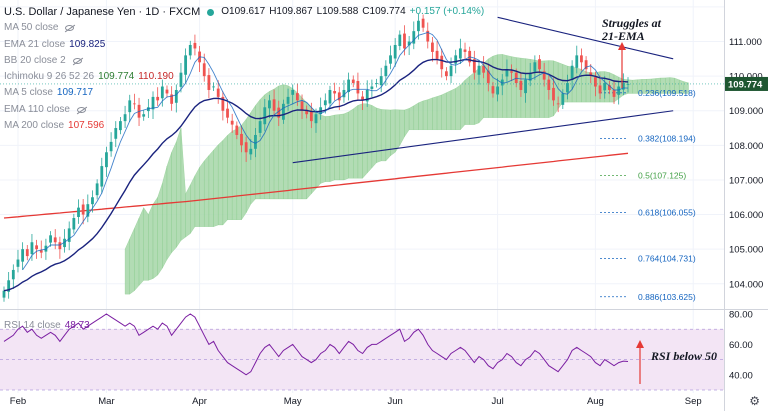 This screenshot has height=411, width=768. I want to click on indicator-row: EMA 21 close 109.825, so click(244, 45).